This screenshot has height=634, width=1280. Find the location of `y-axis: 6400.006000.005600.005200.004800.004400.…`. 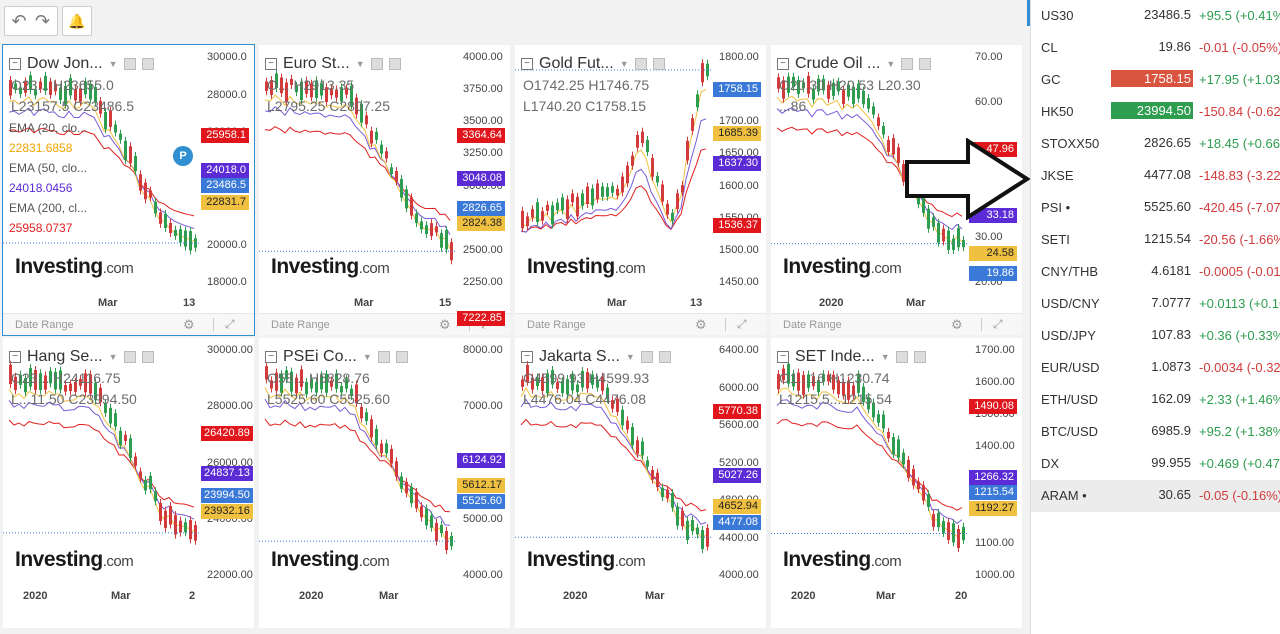

y-axis: 6400.006000.005600.005200.004800.004400.… is located at coordinates (738, 462).